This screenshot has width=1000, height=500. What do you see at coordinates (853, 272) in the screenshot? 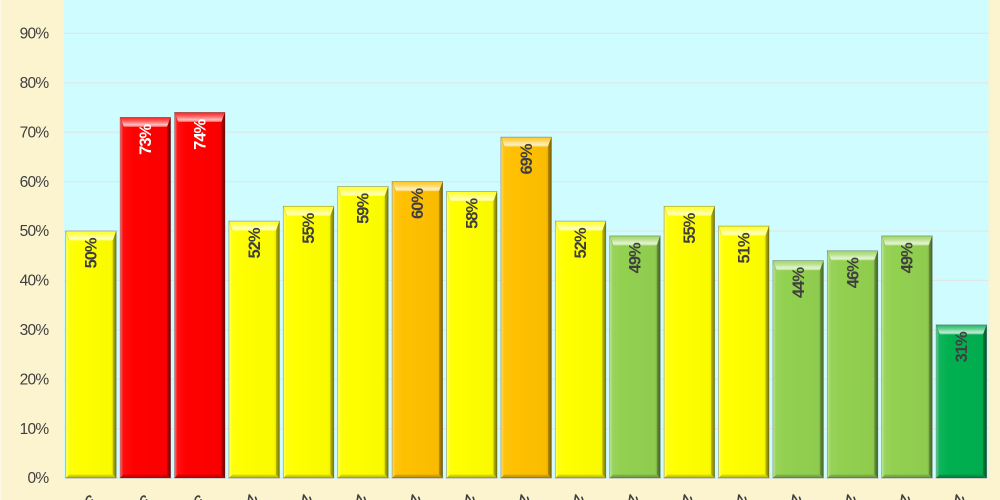
I see `svg-text: 46%` at bounding box center [853, 272].